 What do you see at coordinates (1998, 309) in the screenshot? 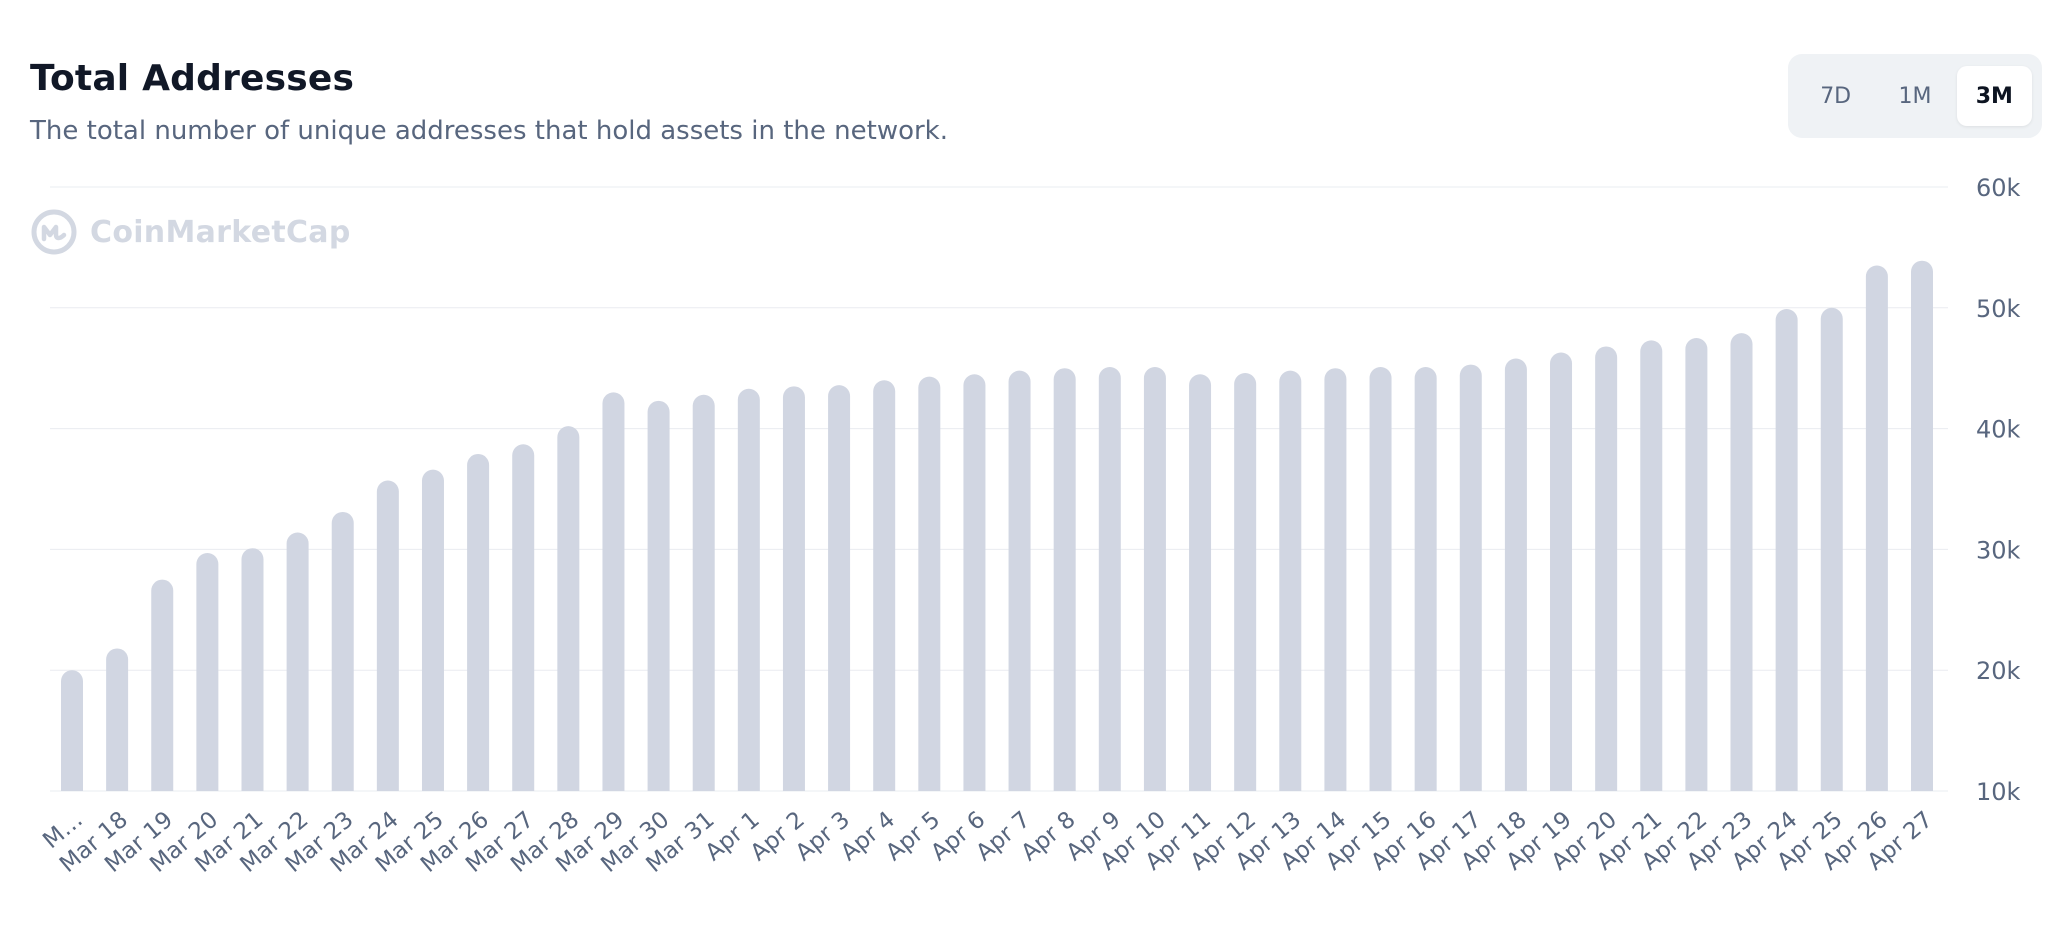
I see `y-tick-label: 50k` at bounding box center [1998, 309].